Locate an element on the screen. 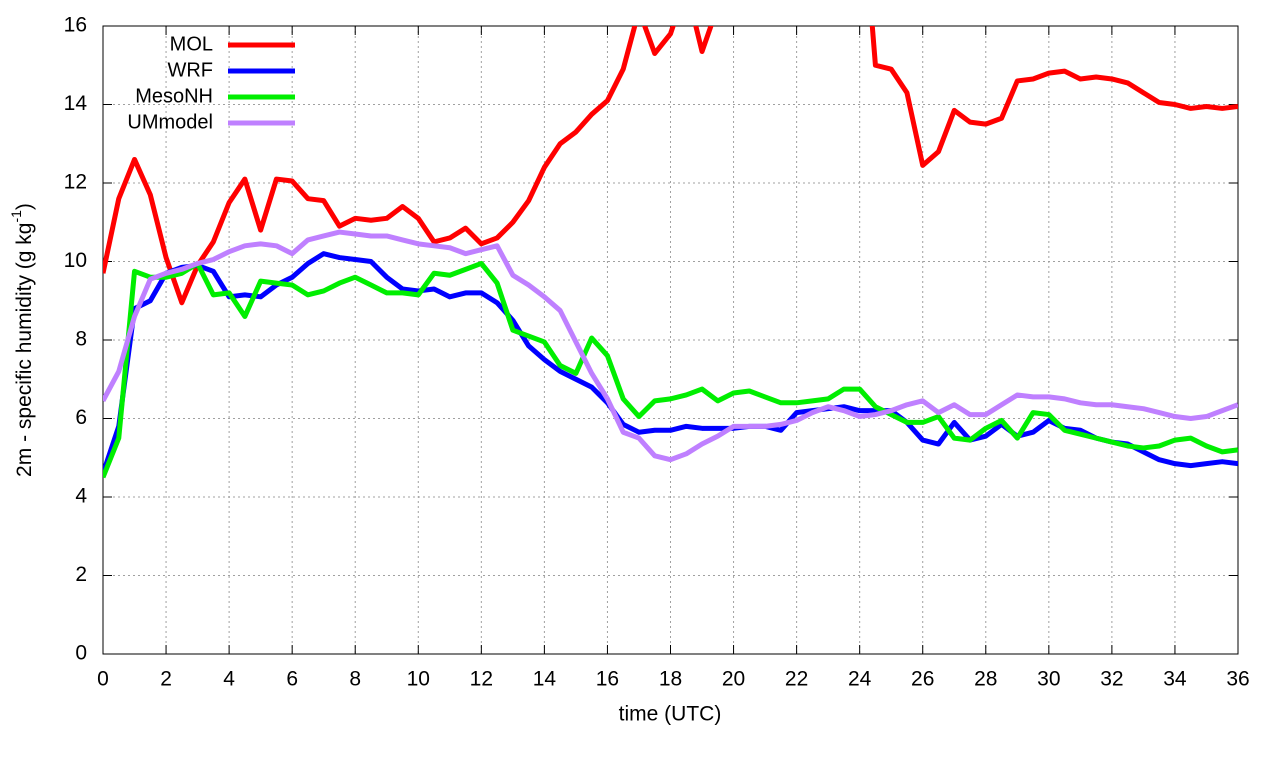  x-tick-label: 16 is located at coordinates (607, 679).